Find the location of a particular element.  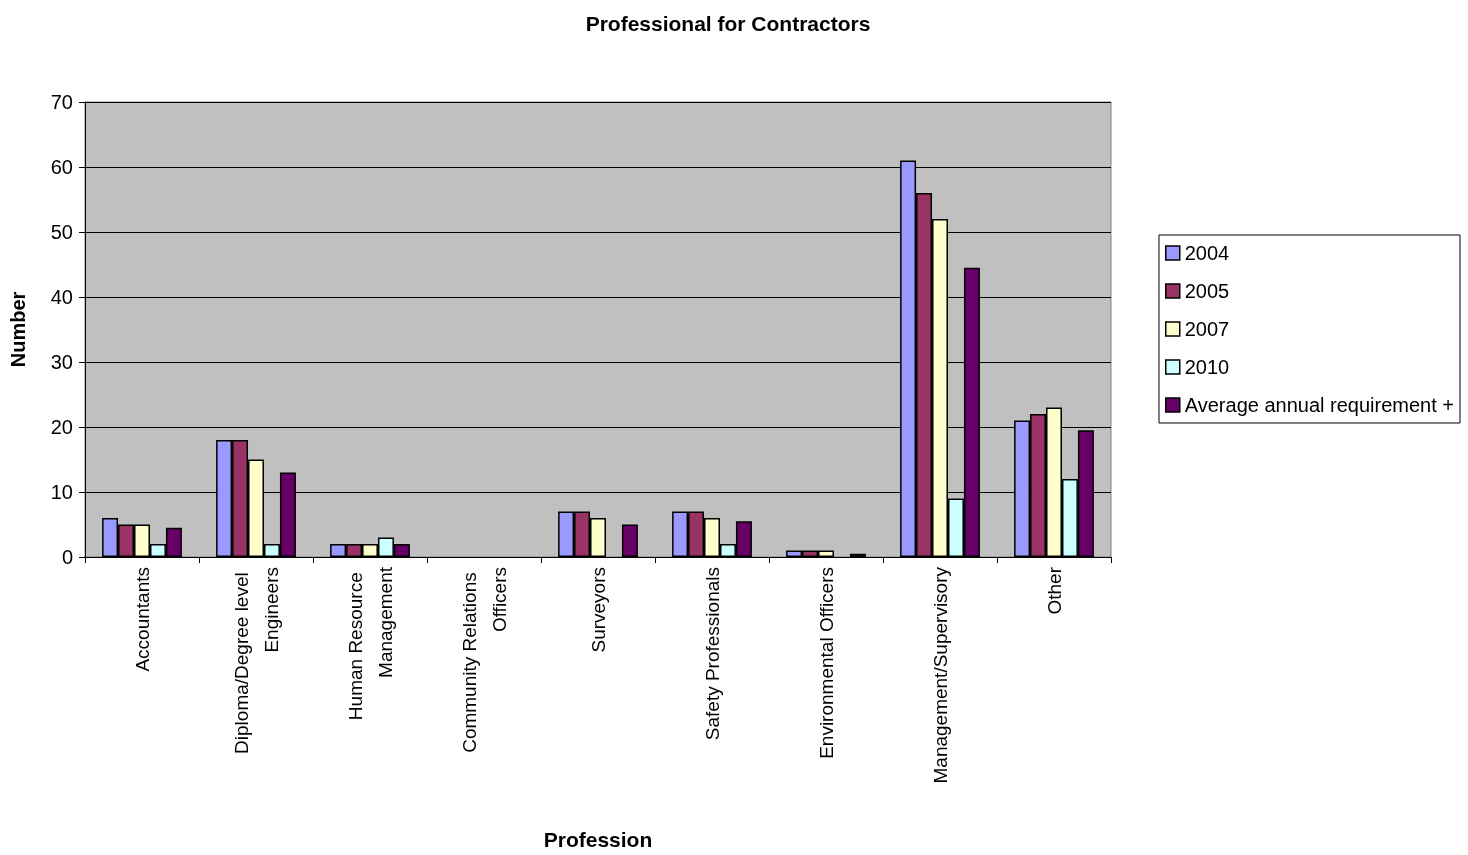

x-tick-label: Community Relations Officers is located at coordinates (484, 660).